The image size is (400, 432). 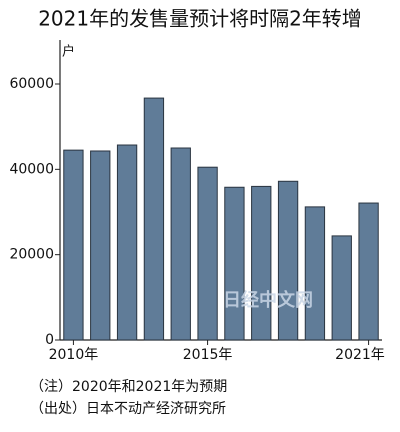 What do you see at coordinates (268, 300) in the screenshot?
I see `watermark: 日经中文网` at bounding box center [268, 300].